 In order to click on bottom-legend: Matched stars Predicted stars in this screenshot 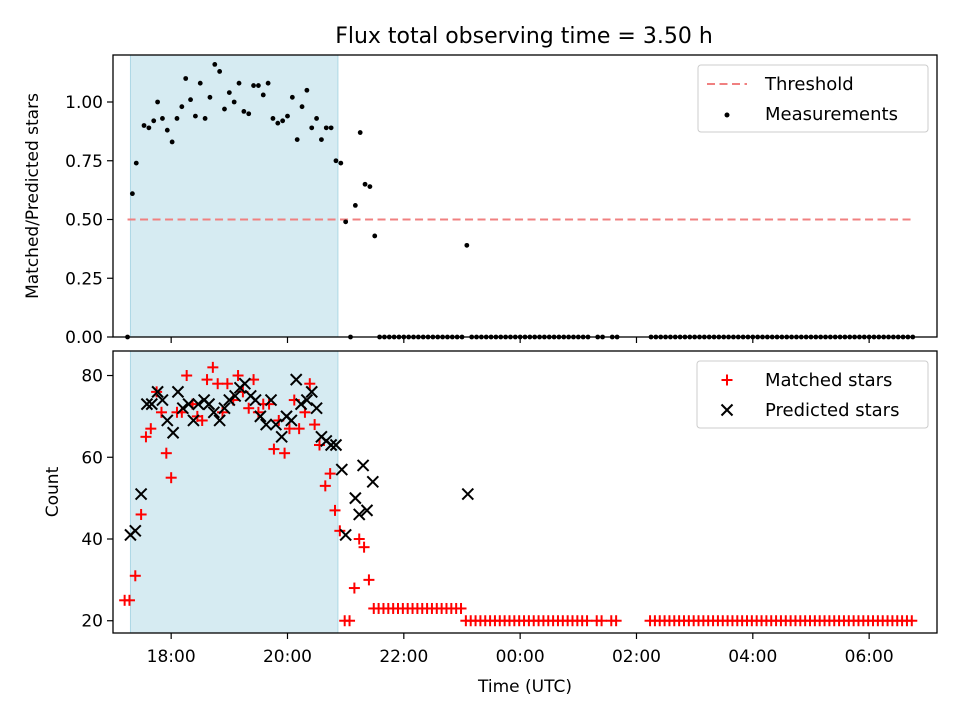, I will do `click(812, 394)`.